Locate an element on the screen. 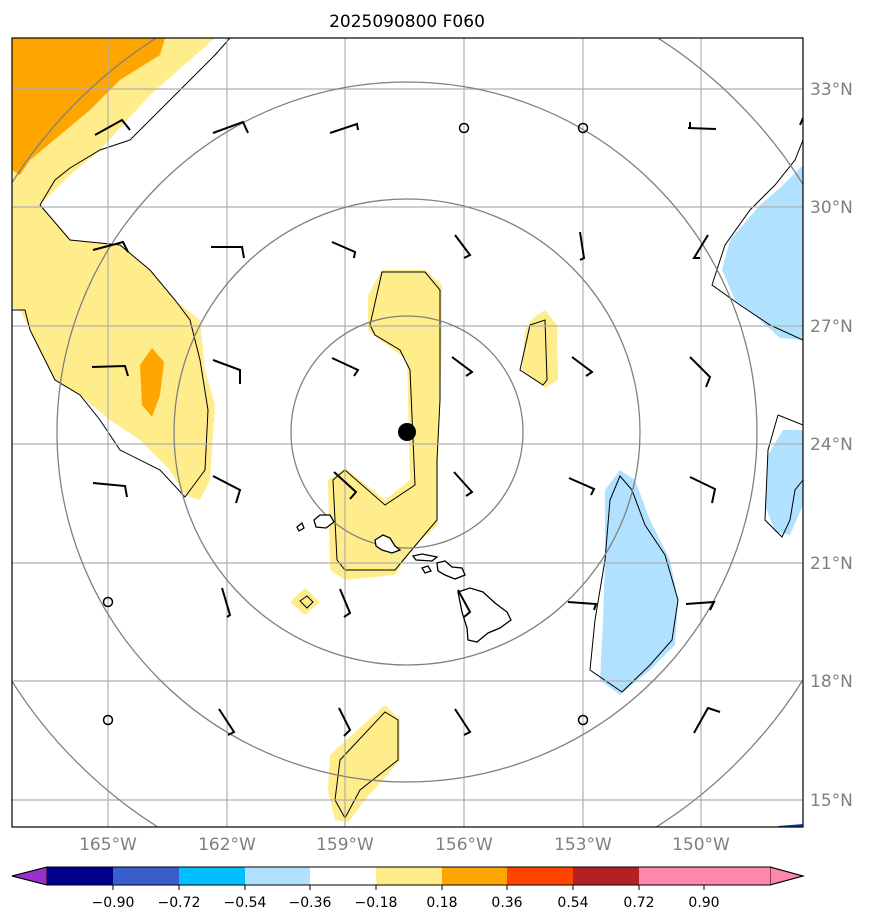 The image size is (873, 924). lat-label: 15°N is located at coordinates (831, 801).